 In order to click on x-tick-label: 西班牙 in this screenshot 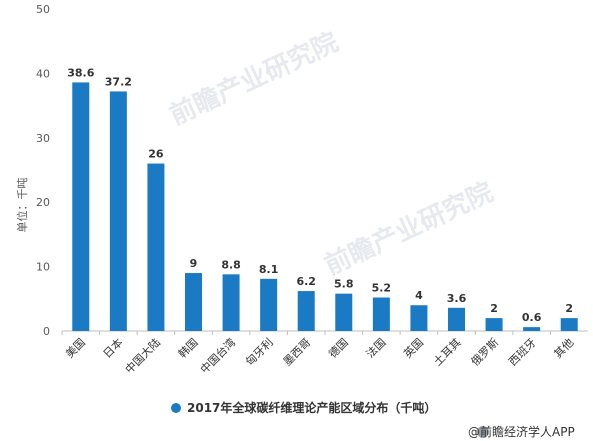, I will do `click(522, 352)`.